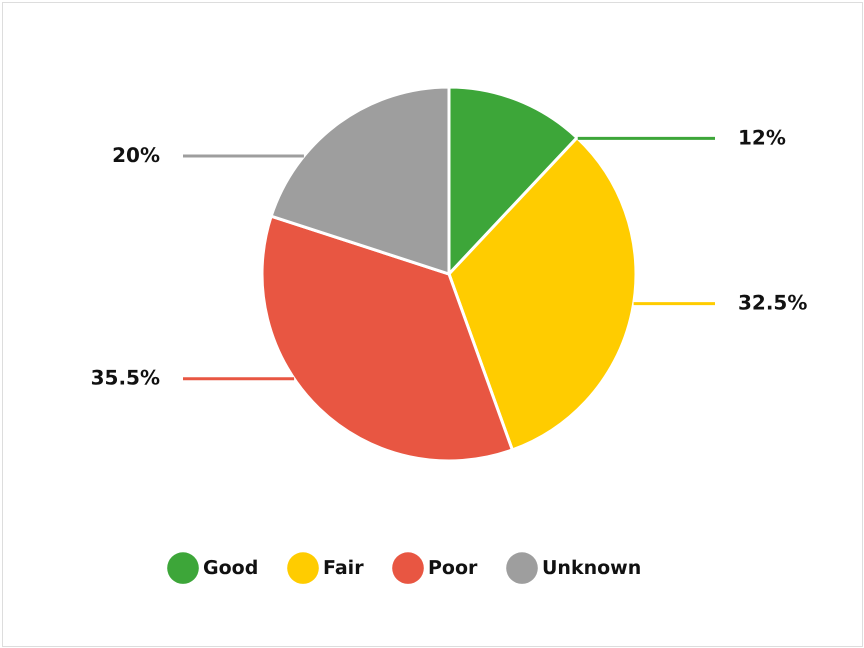  What do you see at coordinates (343, 568) in the screenshot?
I see `legend-label: Fair` at bounding box center [343, 568].